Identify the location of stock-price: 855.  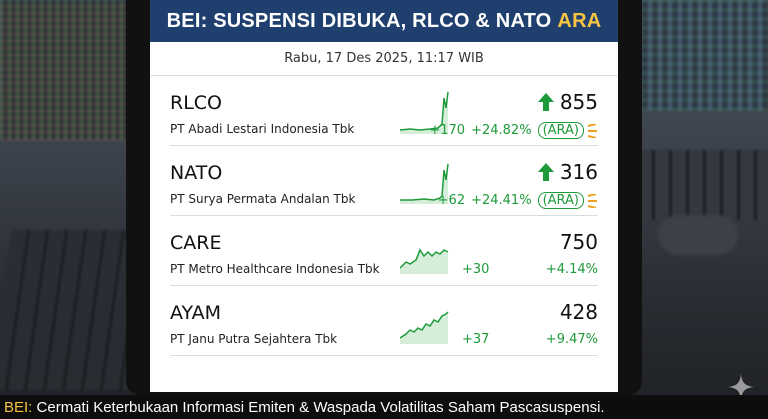
(578, 102).